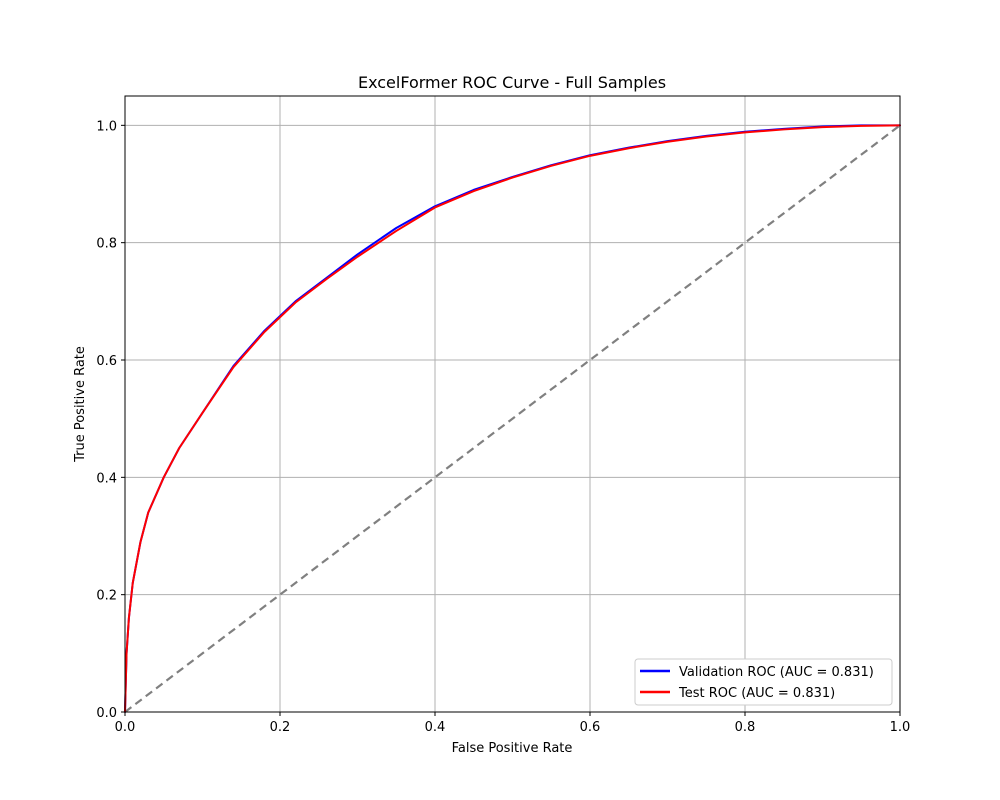 This screenshot has width=1000, height=800. I want to click on legend-label-validation: Validation ROC (AUC = 0.831), so click(776, 672).